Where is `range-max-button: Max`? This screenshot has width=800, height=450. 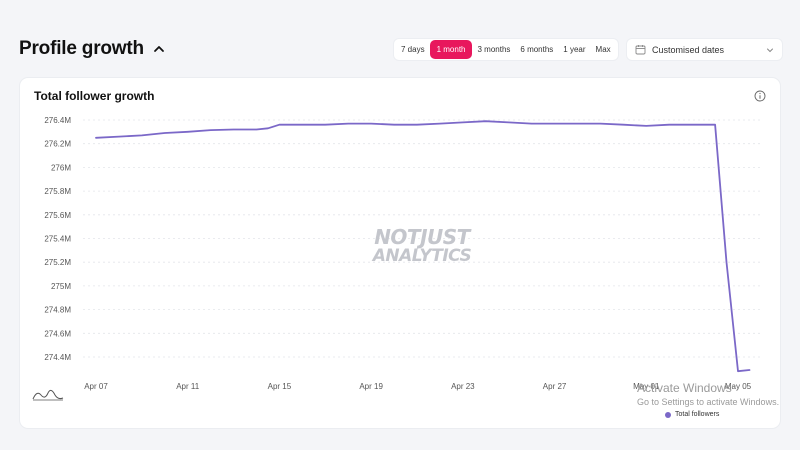
range-max-button: Max is located at coordinates (603, 49).